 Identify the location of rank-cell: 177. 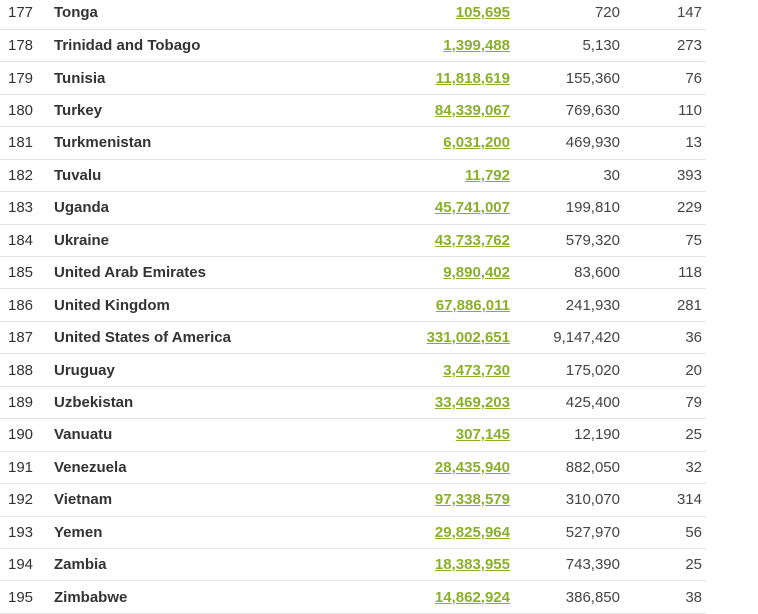
(21, 13).